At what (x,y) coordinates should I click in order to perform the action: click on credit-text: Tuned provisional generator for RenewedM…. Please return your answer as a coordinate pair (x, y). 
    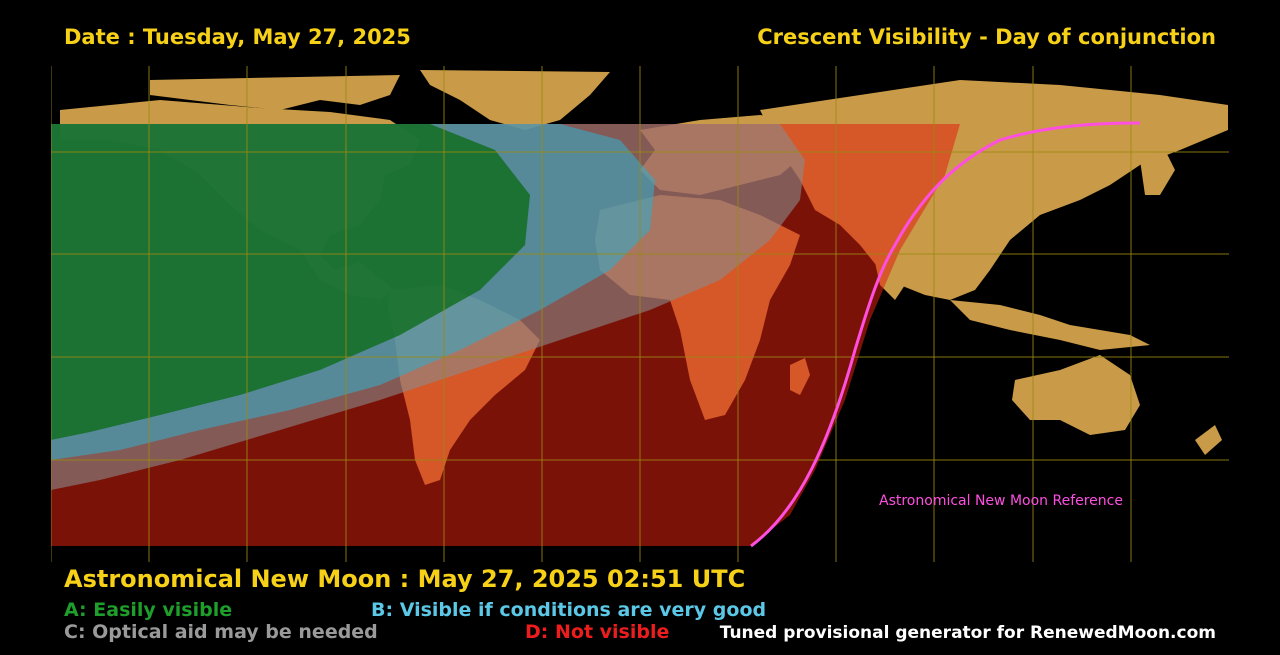
    Looking at the image, I should click on (967, 633).